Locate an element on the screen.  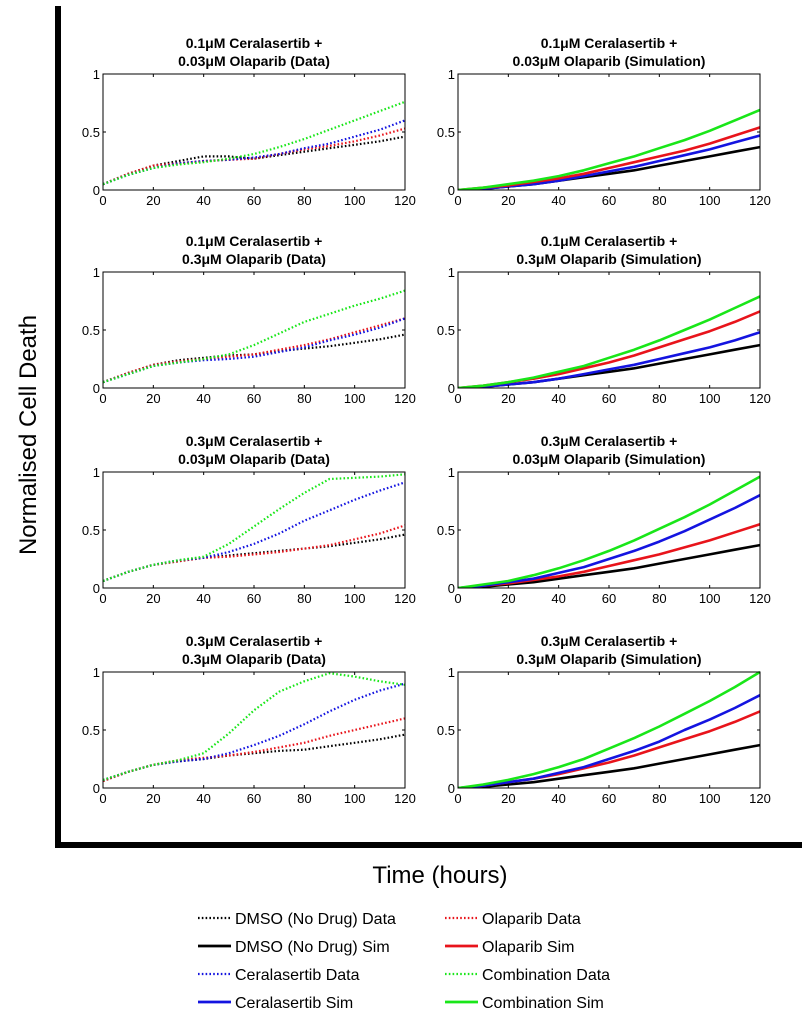
legend-item: DMSO (No Drug) Data is located at coordinates (297, 919).